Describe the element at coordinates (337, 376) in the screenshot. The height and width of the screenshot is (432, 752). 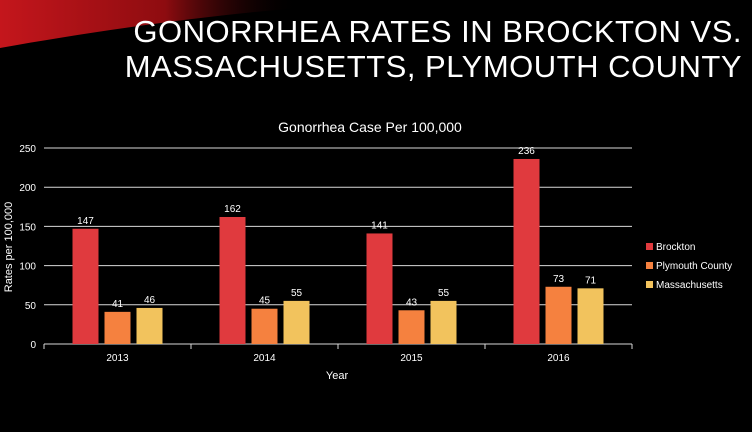
I see `x-axis-label: Year` at that location.